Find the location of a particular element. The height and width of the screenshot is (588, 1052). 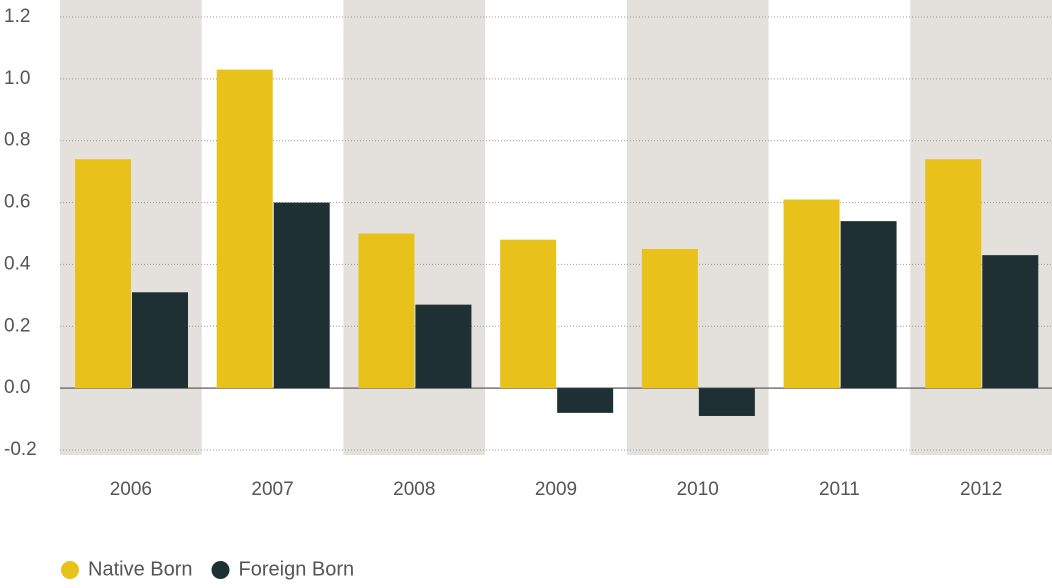

y-tick-label: 1.2 is located at coordinates (17, 16).